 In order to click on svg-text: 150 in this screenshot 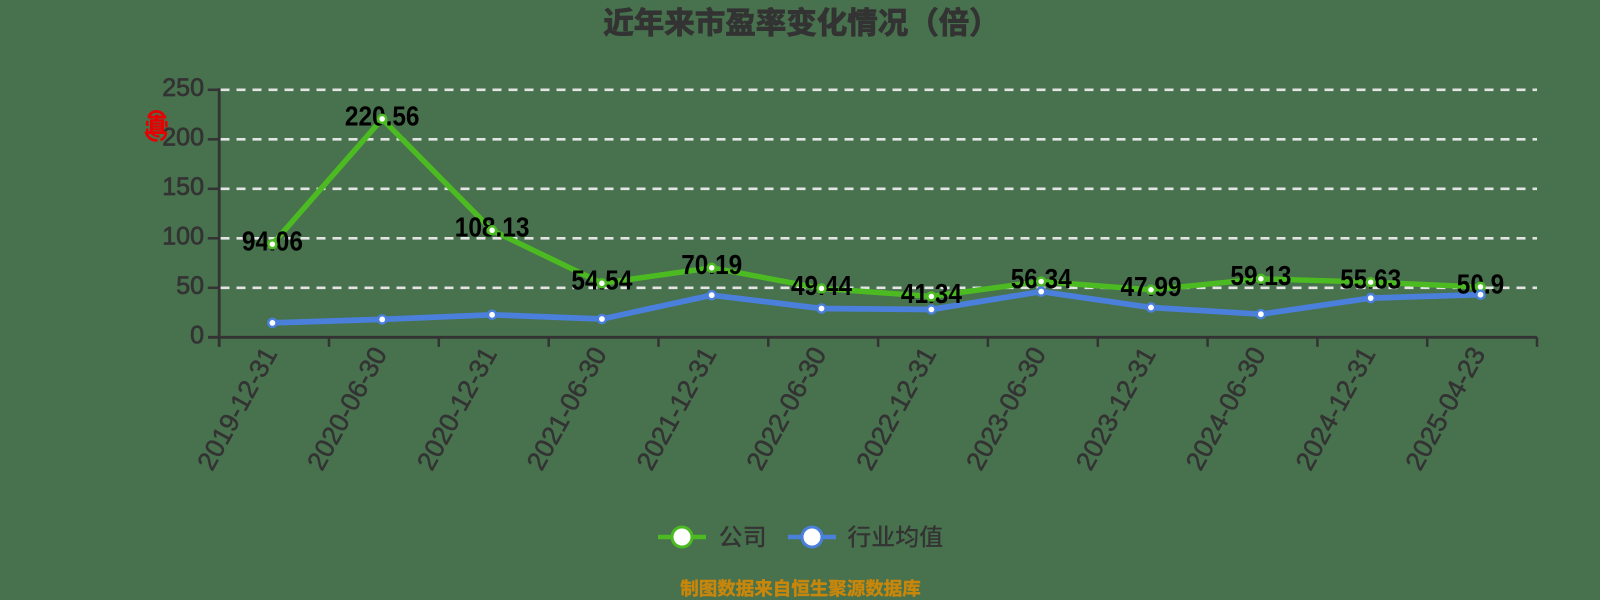, I will do `click(183, 187)`.